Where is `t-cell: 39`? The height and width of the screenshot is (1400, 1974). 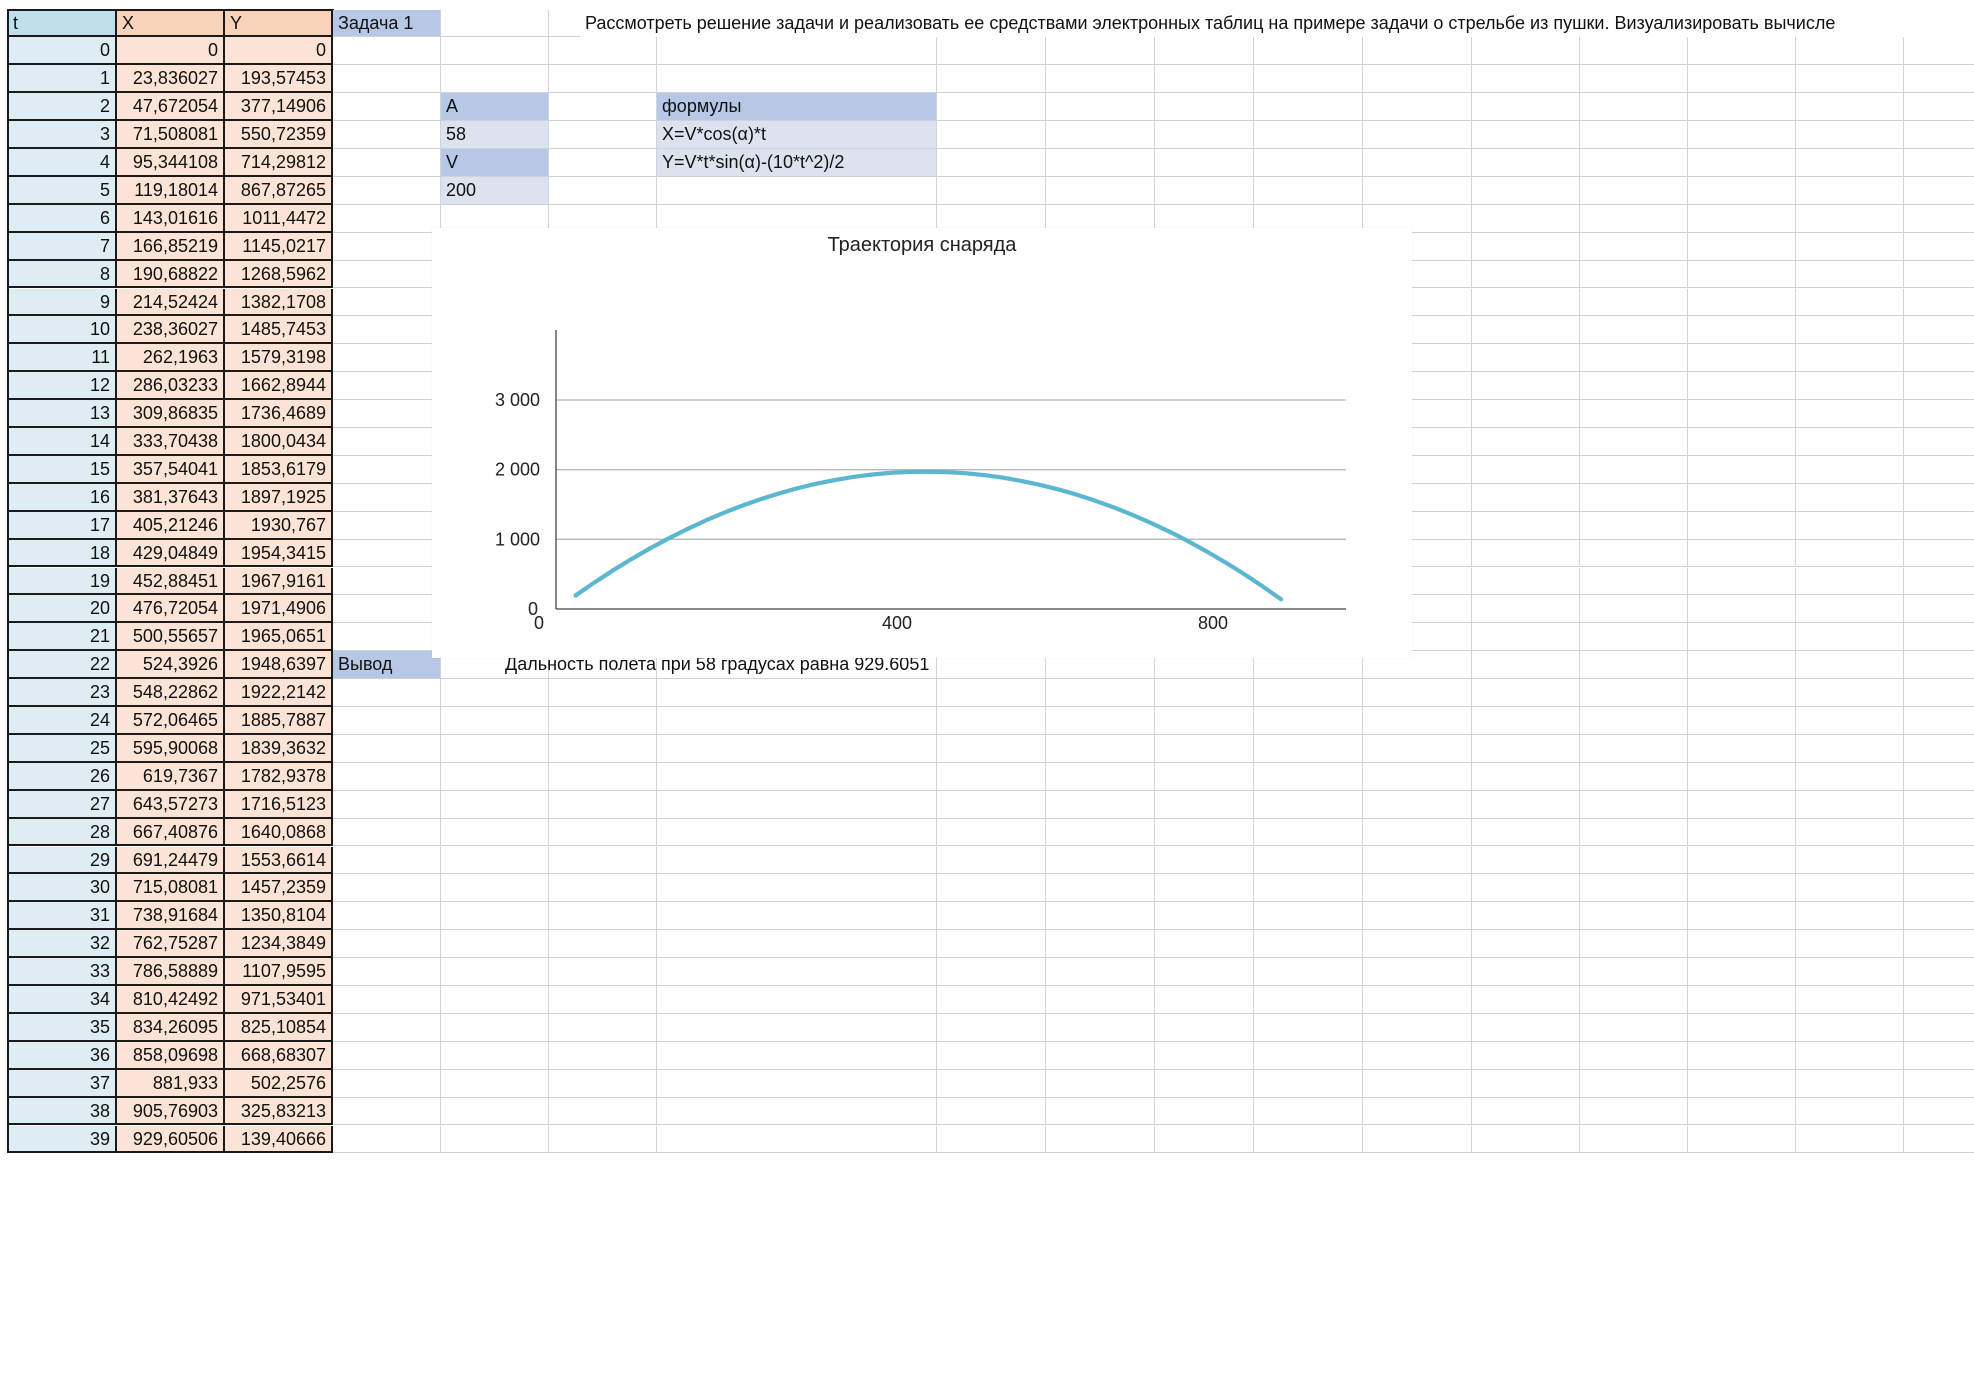 t-cell: 39 is located at coordinates (62, 1139).